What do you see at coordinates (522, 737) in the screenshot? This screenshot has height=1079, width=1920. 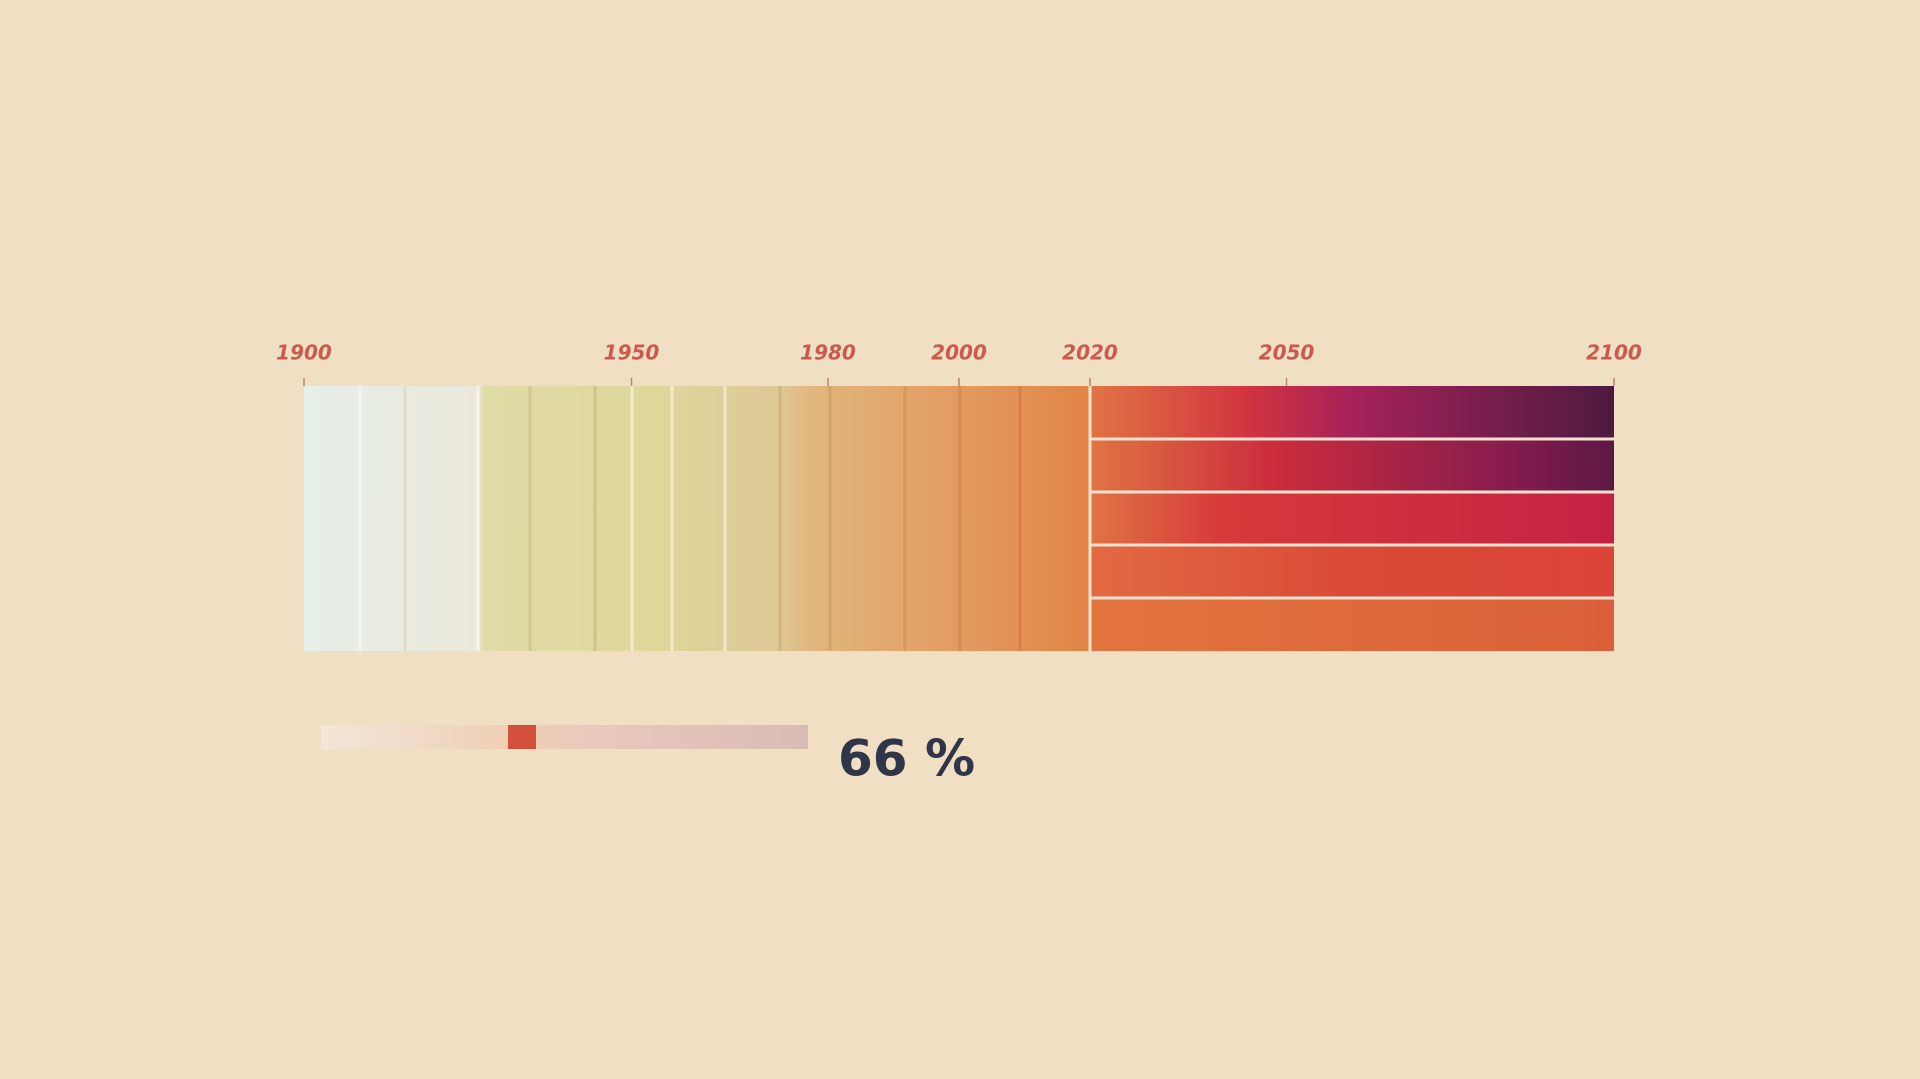 I see `progress-marker` at bounding box center [522, 737].